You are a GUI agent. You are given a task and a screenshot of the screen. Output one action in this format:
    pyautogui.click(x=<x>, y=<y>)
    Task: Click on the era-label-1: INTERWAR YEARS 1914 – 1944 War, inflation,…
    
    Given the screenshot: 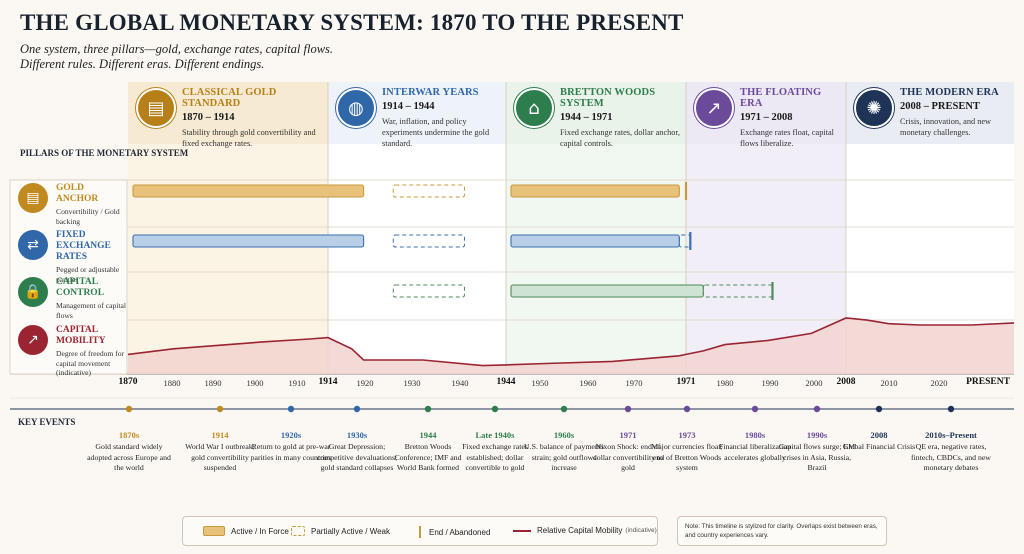 What is the action you would take?
    pyautogui.click(x=441, y=118)
    